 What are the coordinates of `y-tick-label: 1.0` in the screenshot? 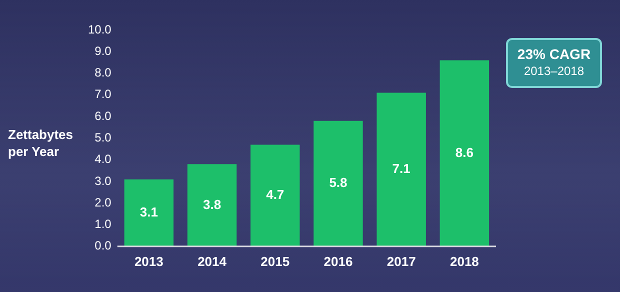 It's located at (103, 224).